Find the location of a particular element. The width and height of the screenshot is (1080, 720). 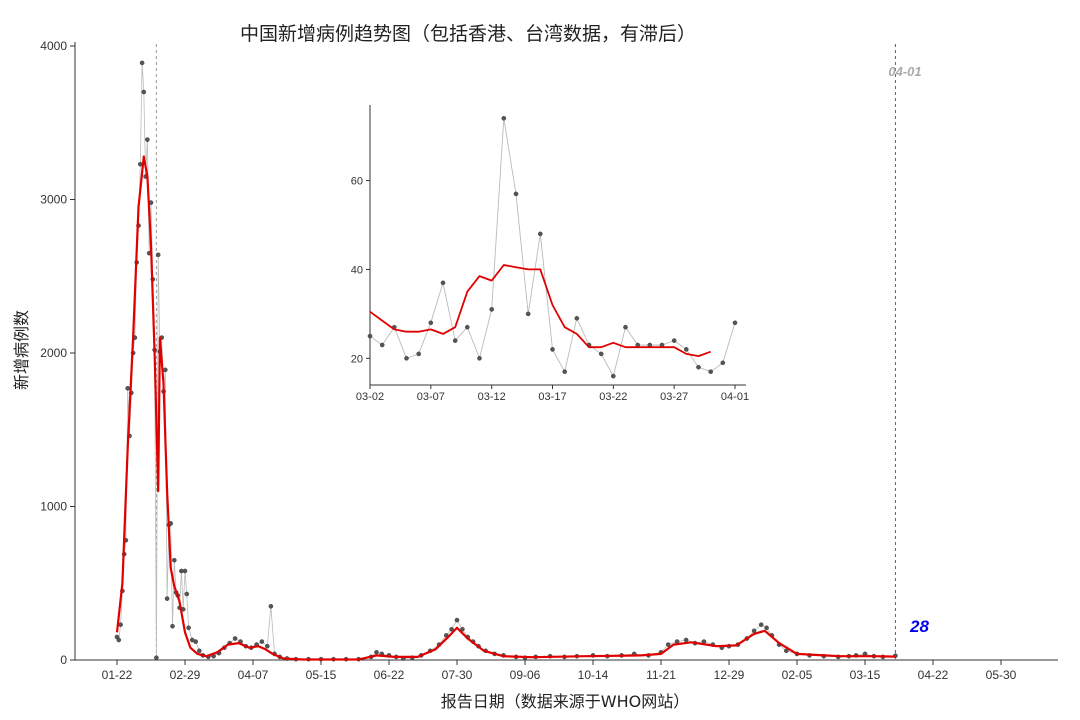

y-tick-label: 1000 is located at coordinates (53, 507).